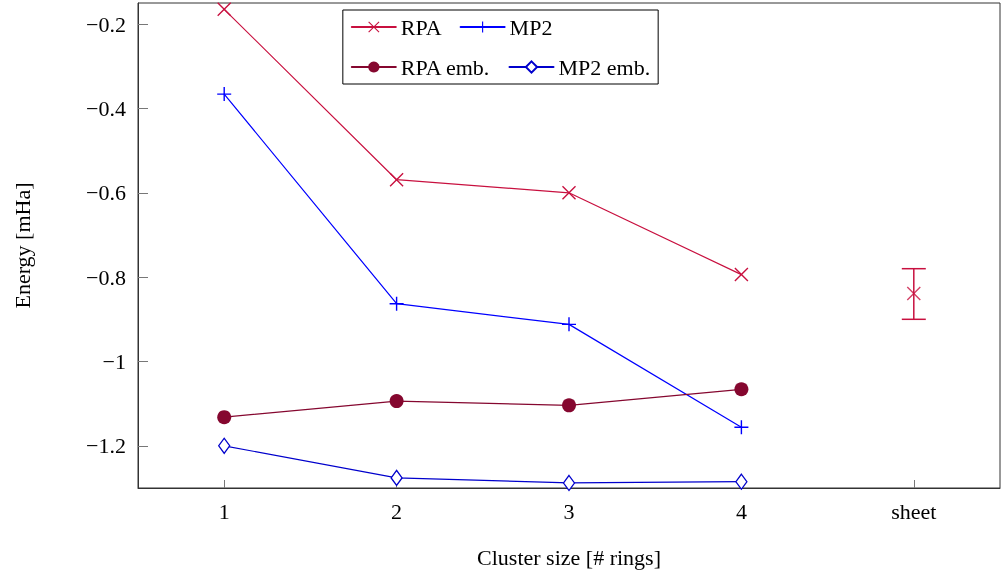  Describe the element at coordinates (604, 67) in the screenshot. I see `legend-label: MP2 emb.` at that location.